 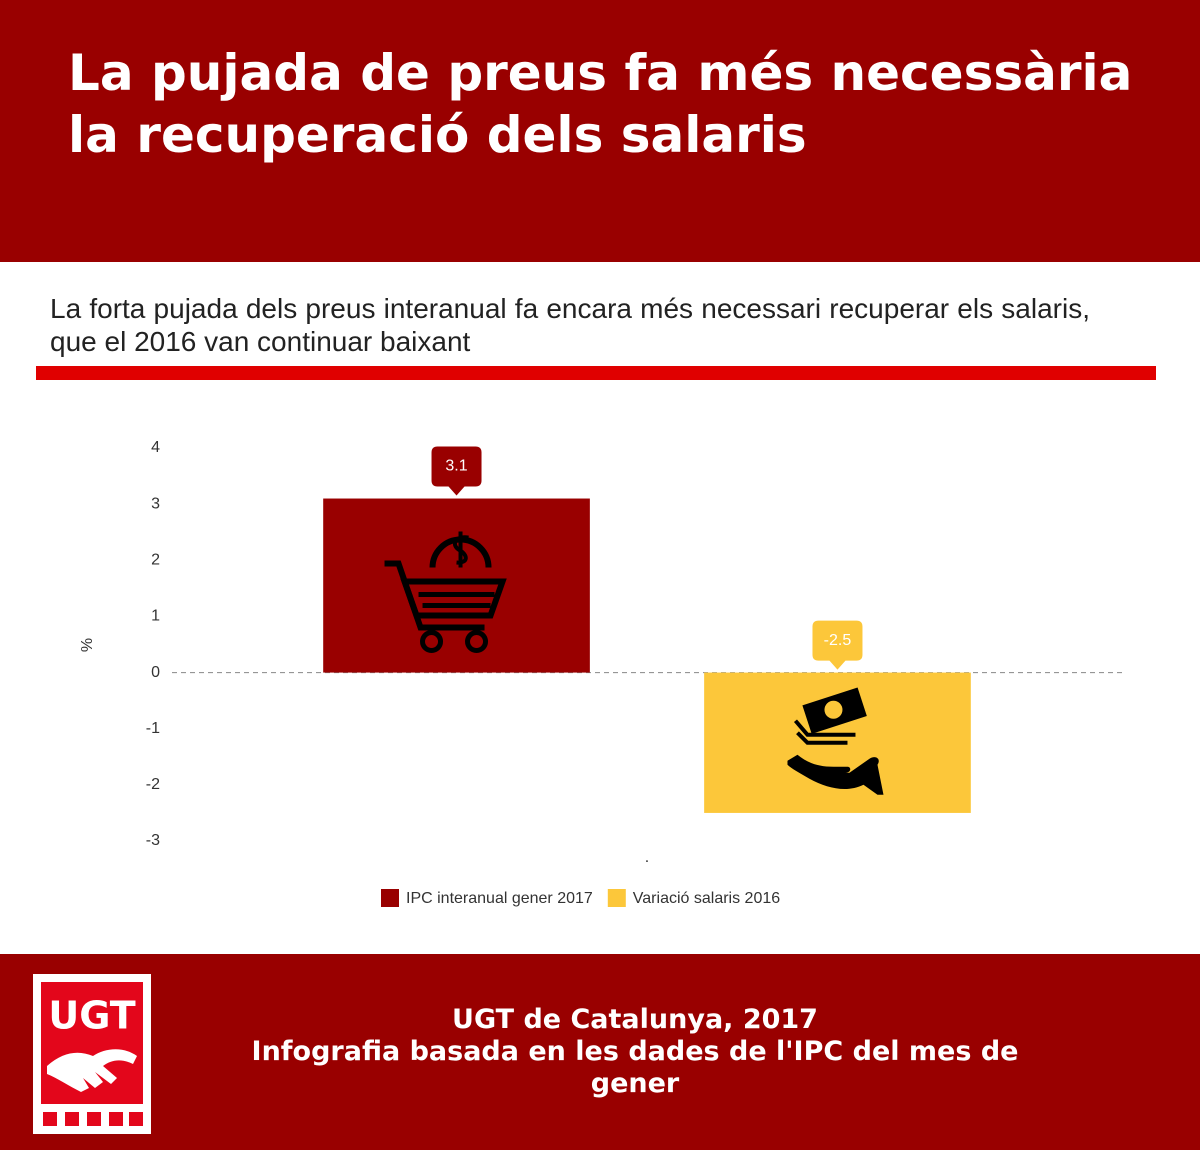 I want to click on y-tick-label: 2, so click(x=155, y=560).